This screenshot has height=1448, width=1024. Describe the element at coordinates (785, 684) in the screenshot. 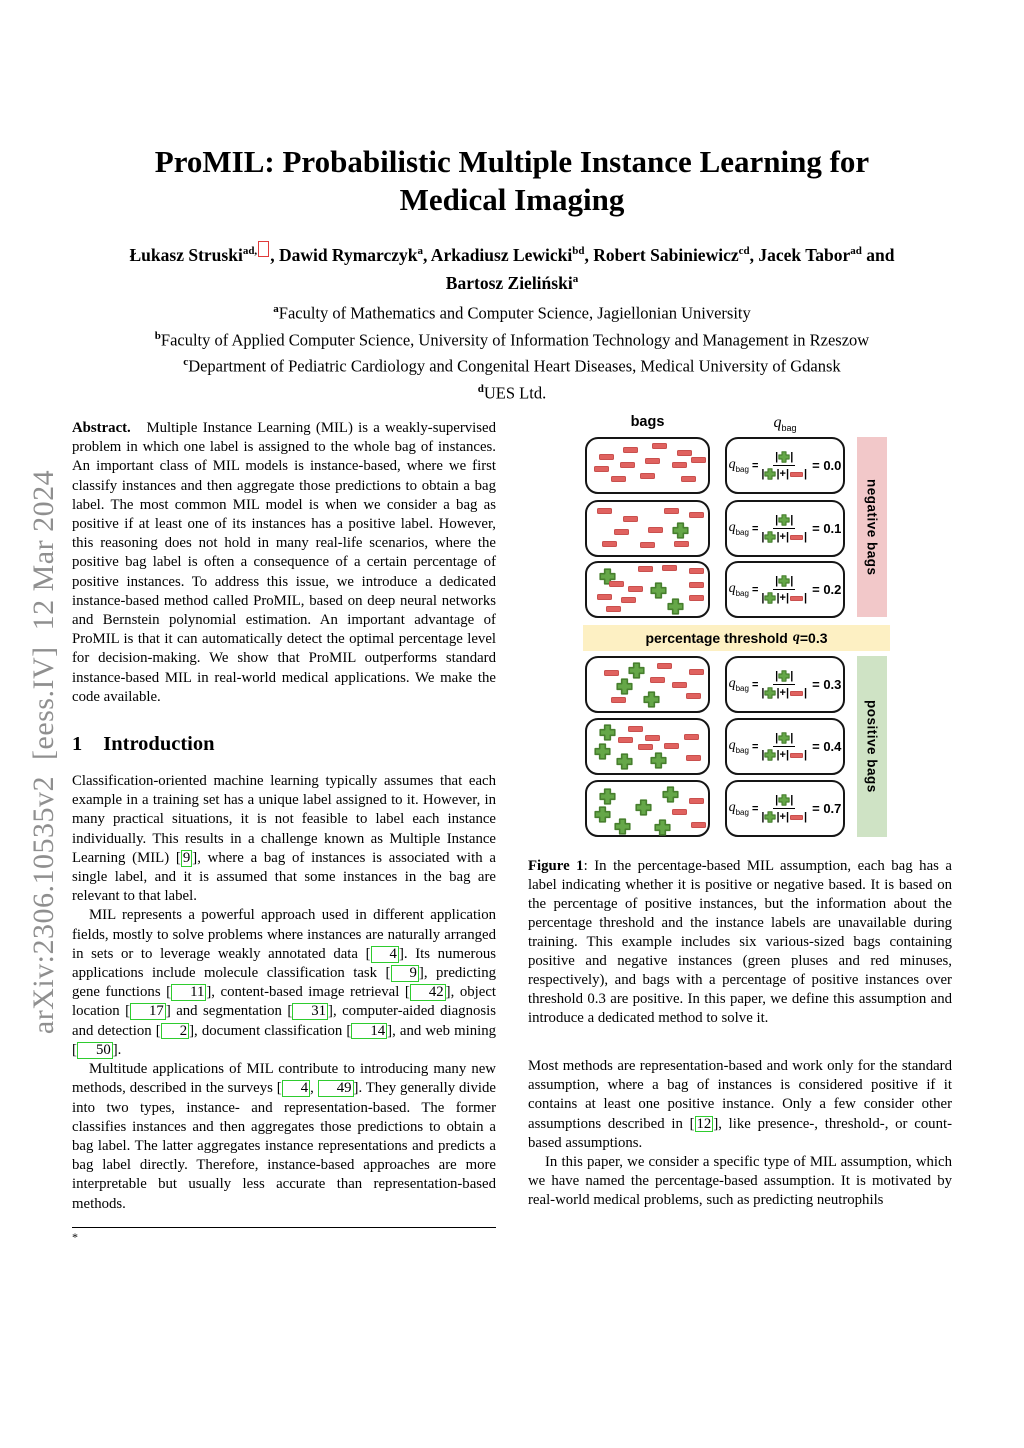

I see `qbag-formula-4: qbag = | | | |+| | = 0.3` at that location.